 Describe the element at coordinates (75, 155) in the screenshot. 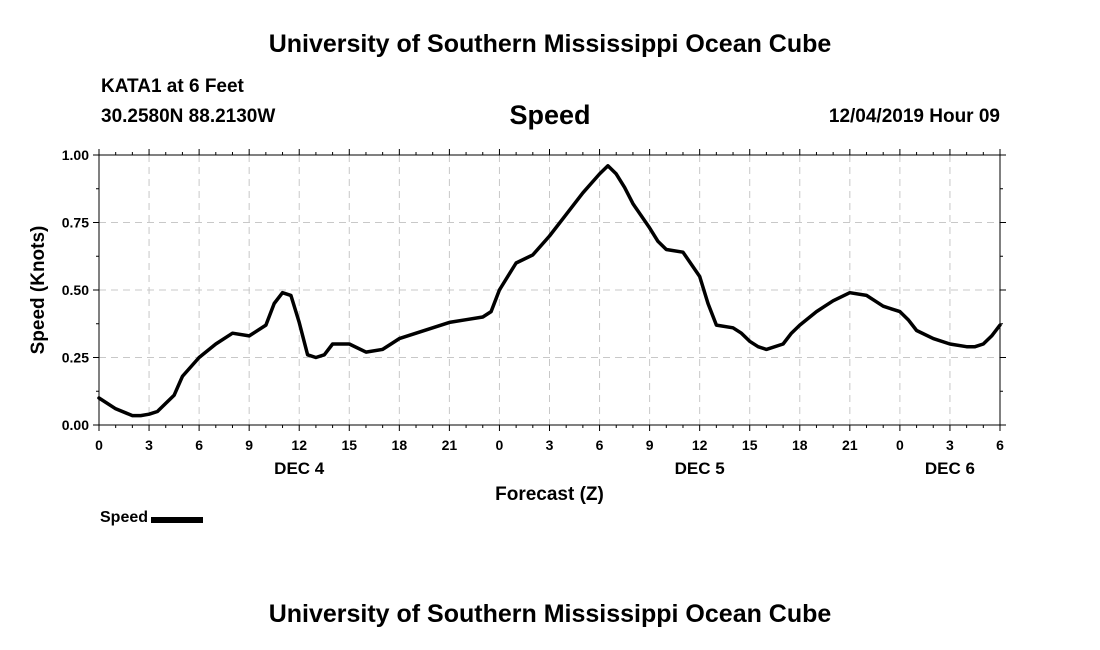

I see `y-tick-label: 1.00` at that location.